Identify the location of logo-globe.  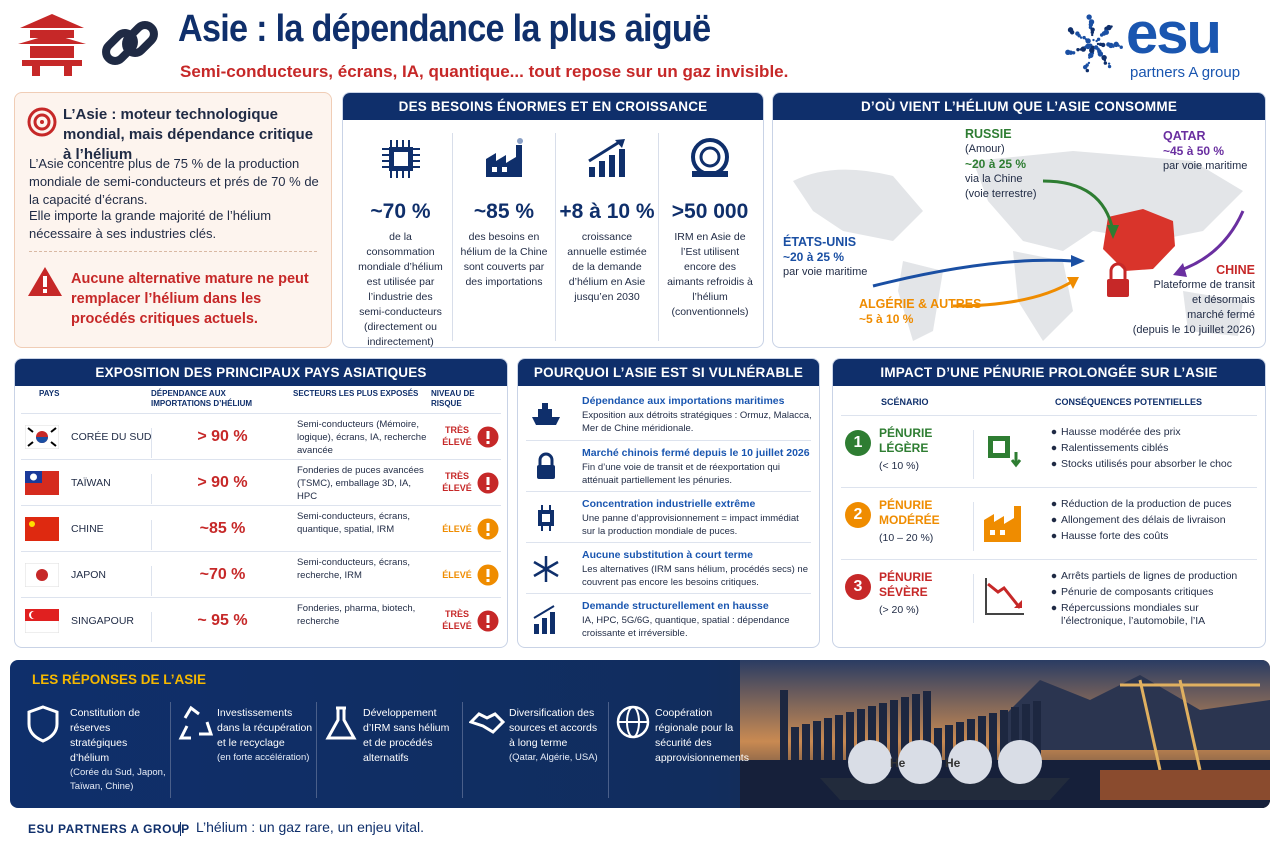
(1094, 48).